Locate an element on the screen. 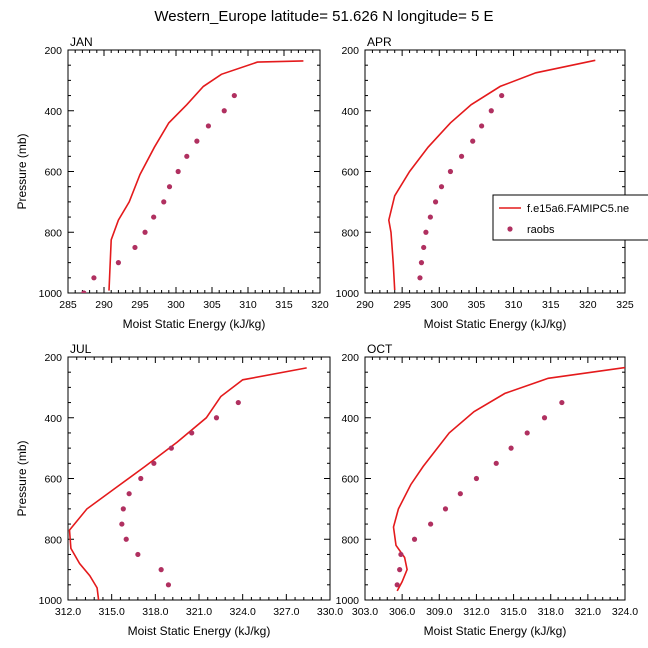 This screenshot has width=648, height=648. legend-label-model: f.e15a6.FAMIPC5.ne is located at coordinates (578, 209).